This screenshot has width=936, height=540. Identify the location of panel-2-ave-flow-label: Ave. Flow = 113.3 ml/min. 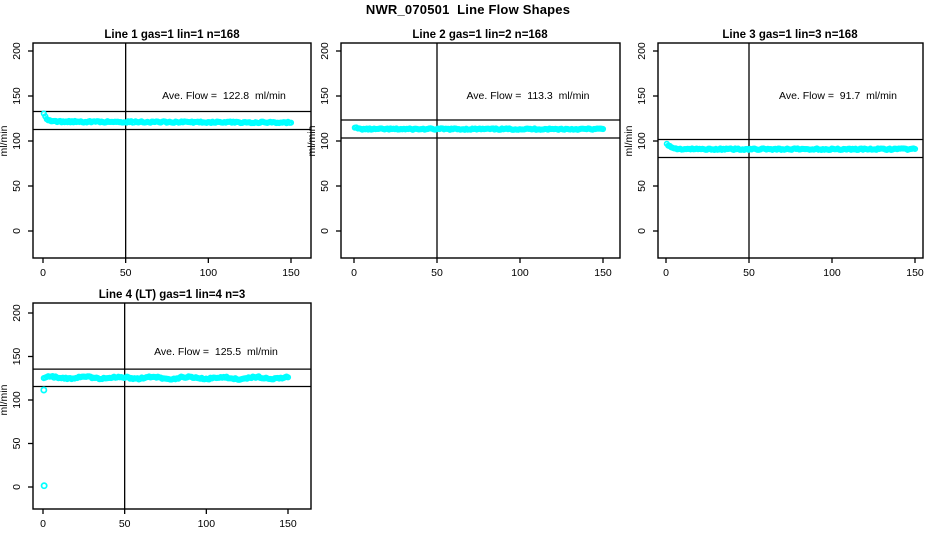
(528, 96).